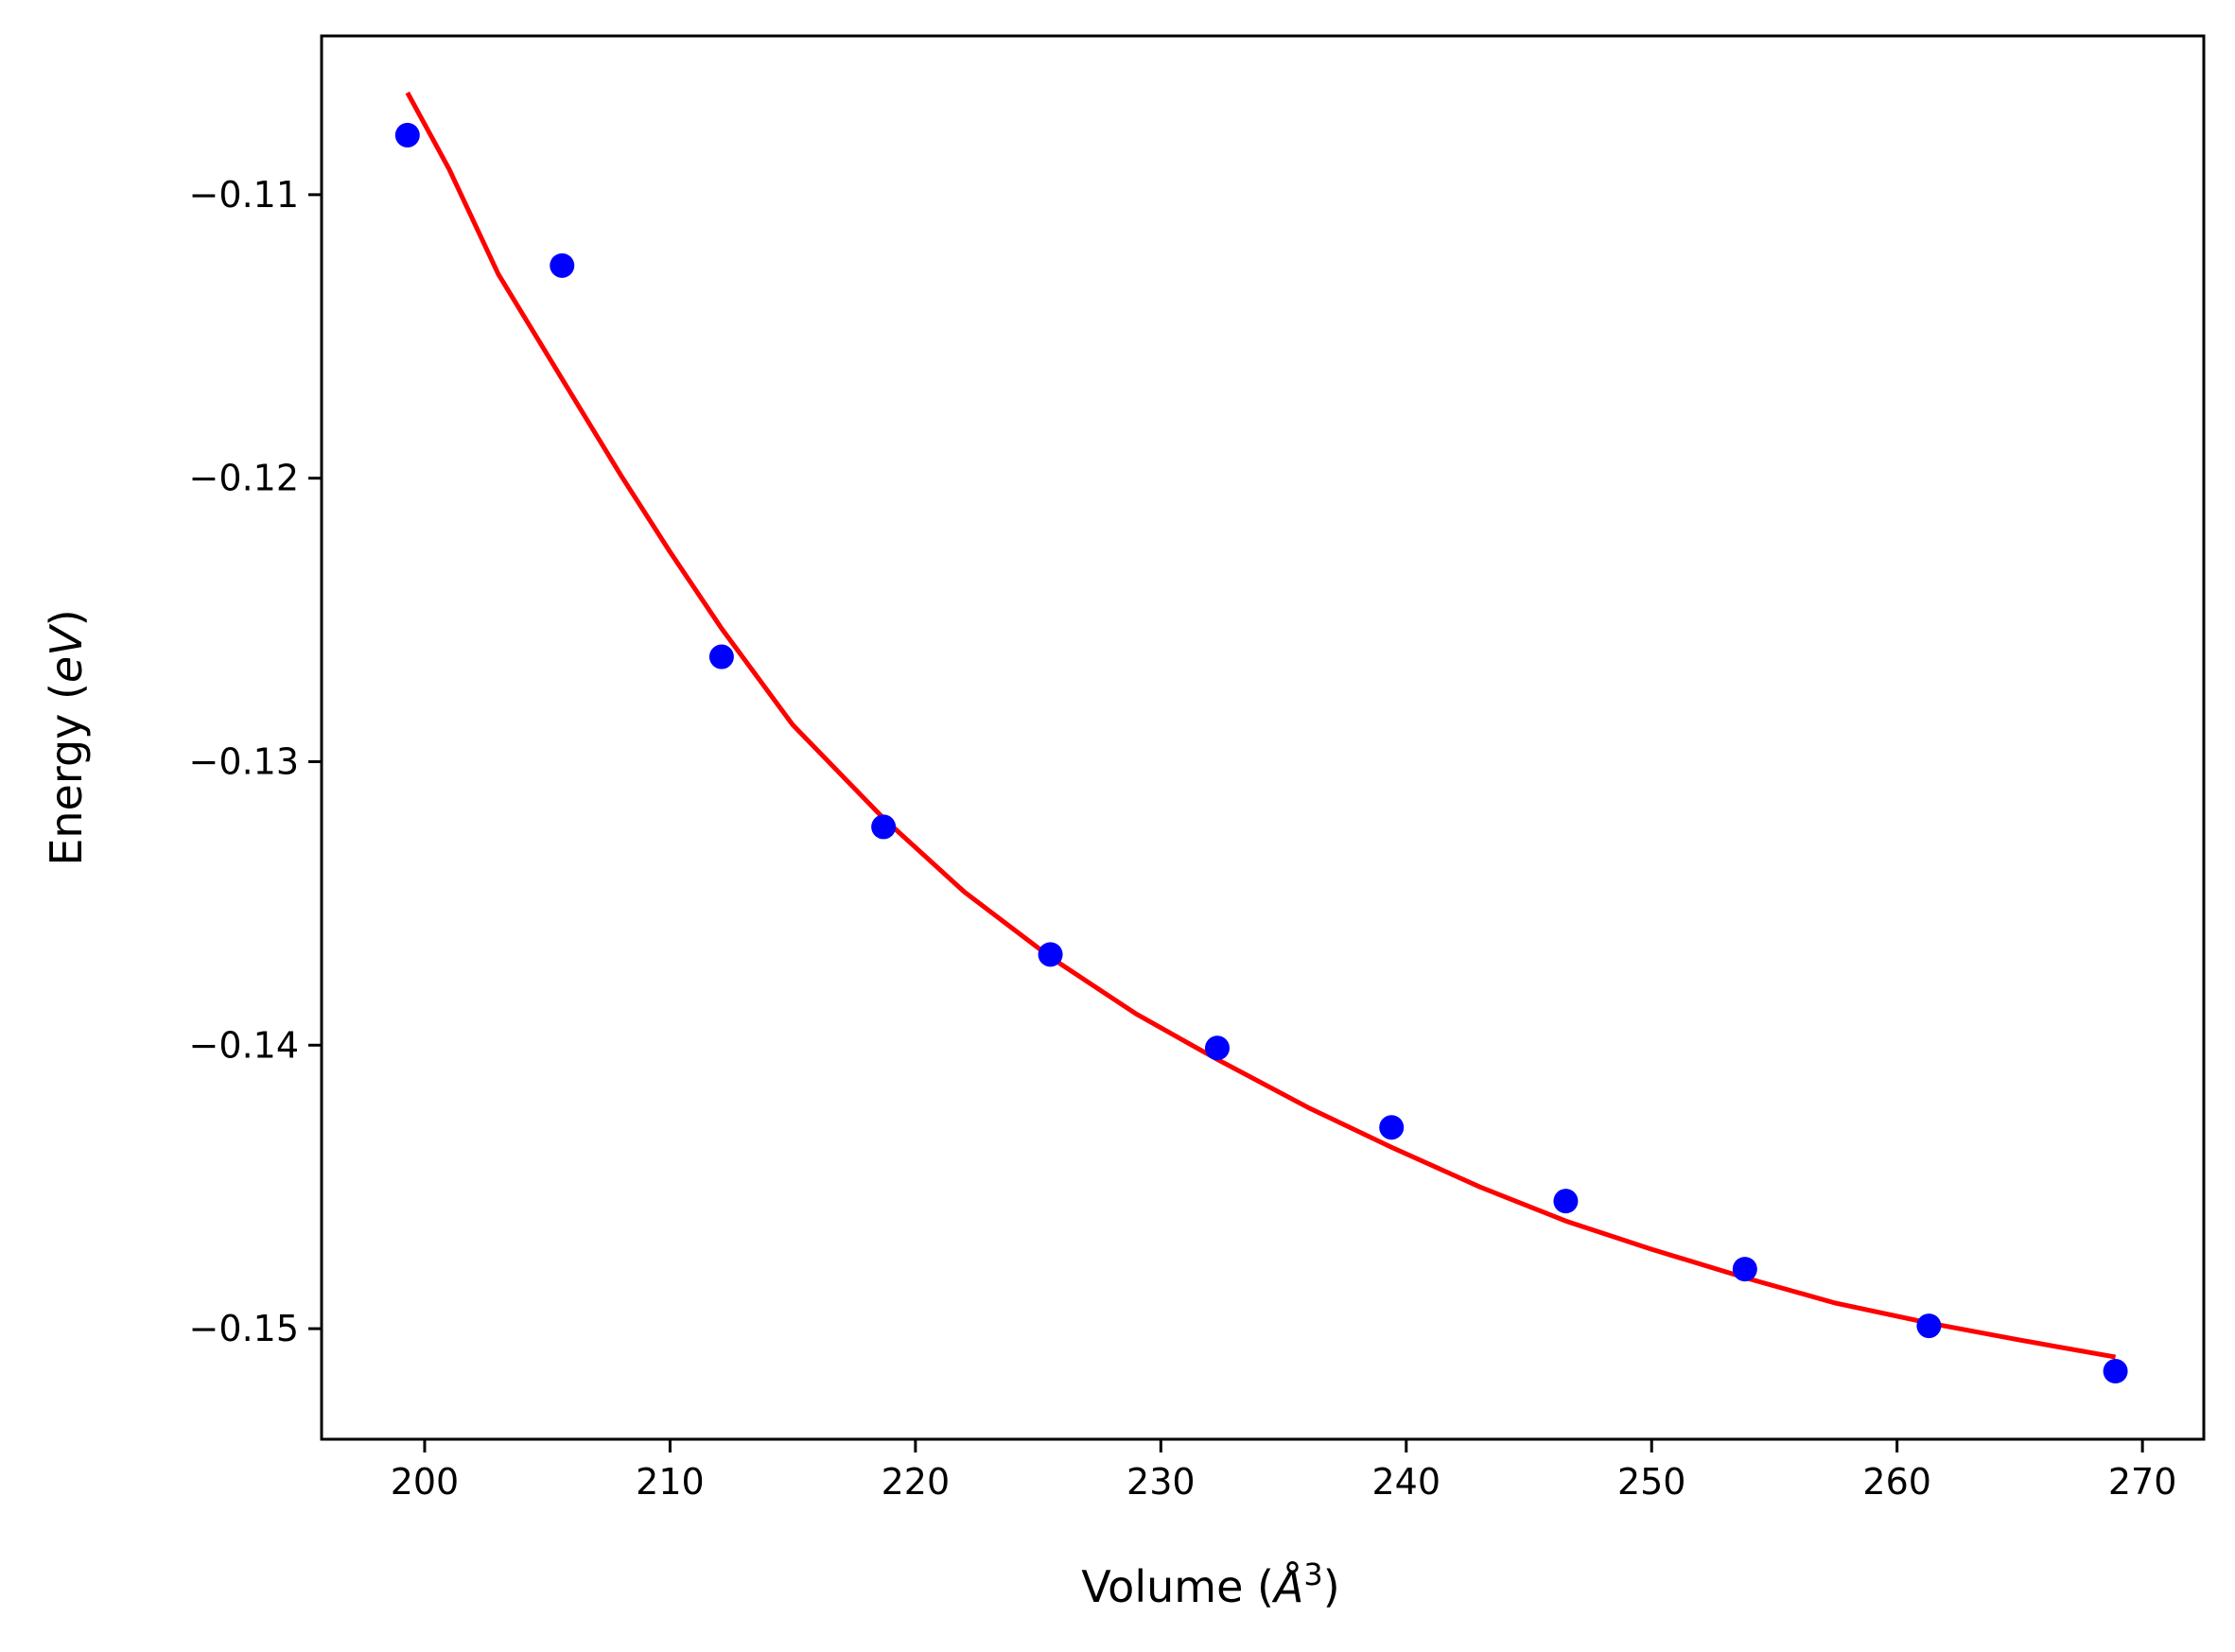 Image resolution: width=2235 pixels, height=1652 pixels. Describe the element at coordinates (1161, 1482) in the screenshot. I see `x-tick-label: 230` at that location.